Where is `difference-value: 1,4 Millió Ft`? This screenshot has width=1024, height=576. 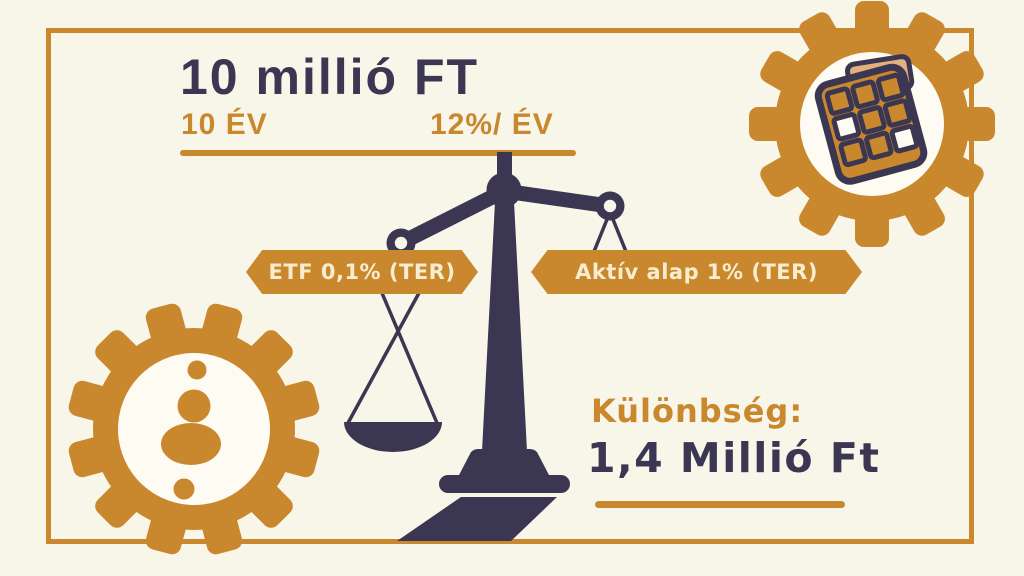 difference-value: 1,4 Millió Ft is located at coordinates (734, 458).